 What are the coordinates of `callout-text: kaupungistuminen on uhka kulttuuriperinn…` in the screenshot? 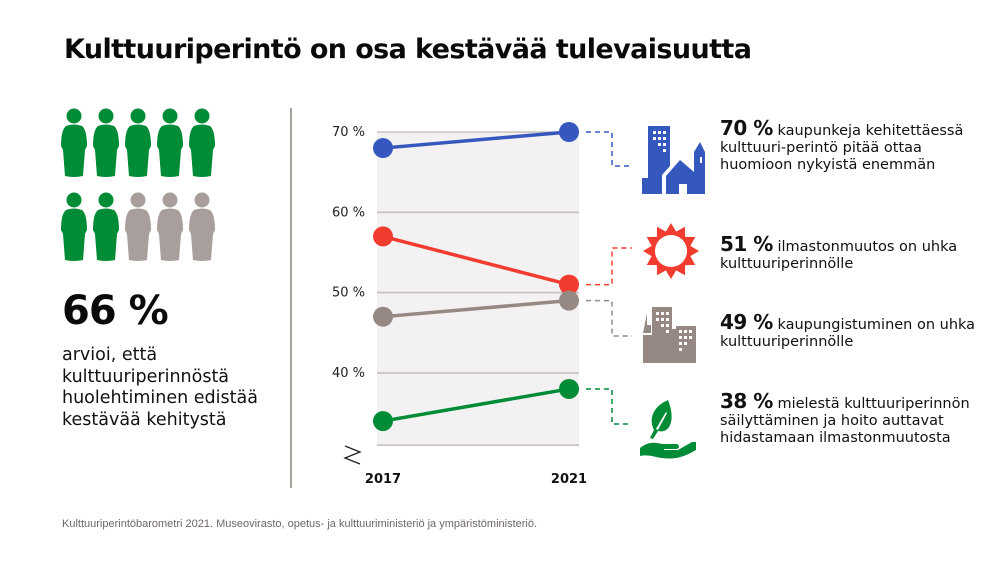 It's located at (848, 333).